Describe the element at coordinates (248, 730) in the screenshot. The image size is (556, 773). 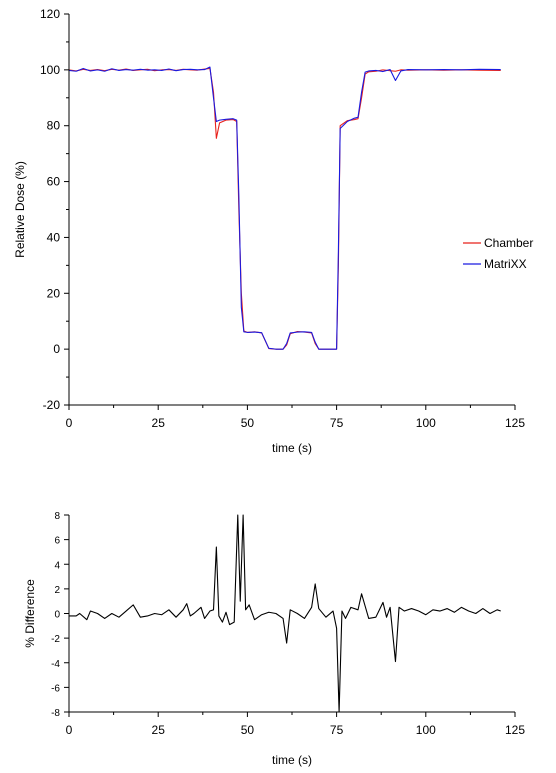
I see `percent-difference-x-tick-label: 50` at that location.